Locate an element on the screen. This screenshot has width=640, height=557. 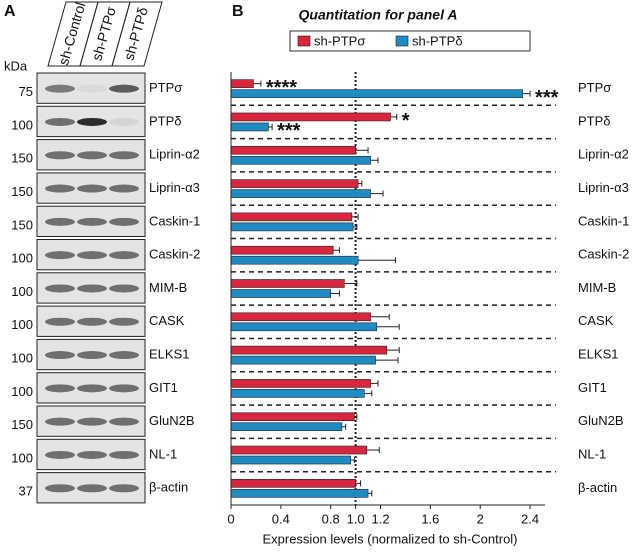
category-label: Liprin-α3 is located at coordinates (603, 187).